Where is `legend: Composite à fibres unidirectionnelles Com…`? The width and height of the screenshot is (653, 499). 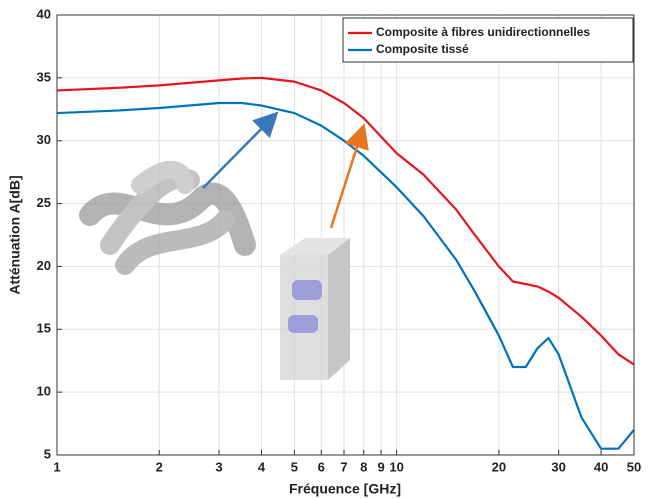
legend: Composite à fibres unidirectionnelles Com… is located at coordinates (488, 40).